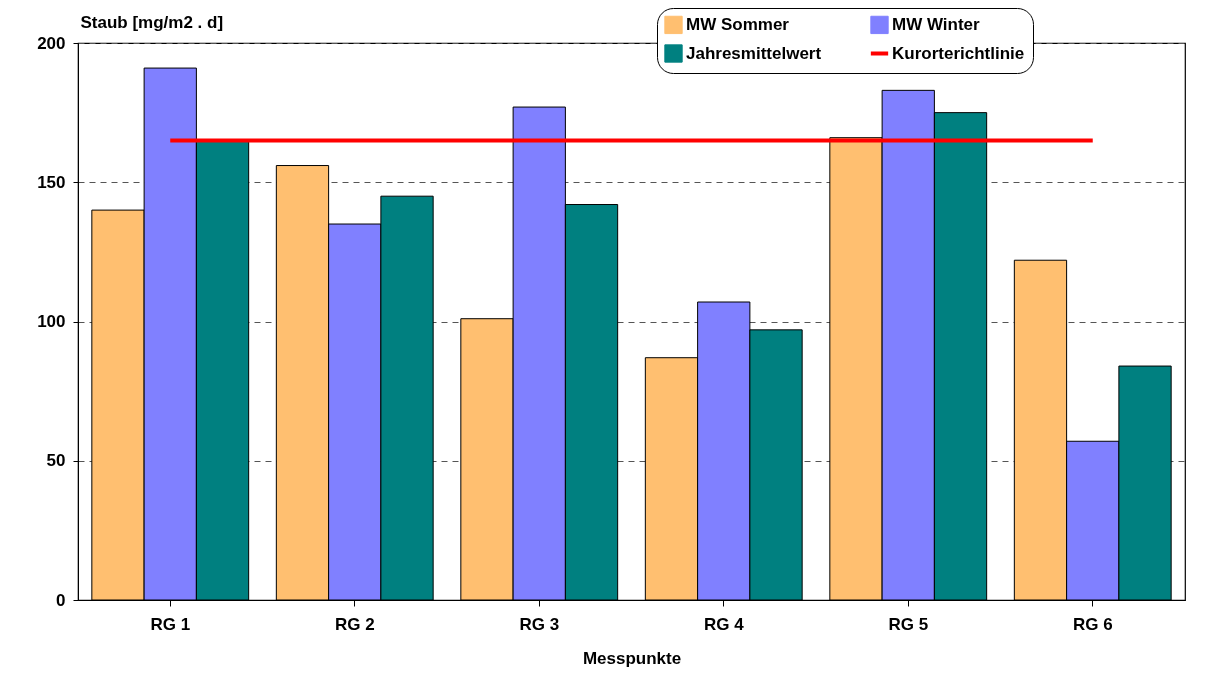  Describe the element at coordinates (908, 624) in the screenshot. I see `x-tick-label: RG 5` at that location.